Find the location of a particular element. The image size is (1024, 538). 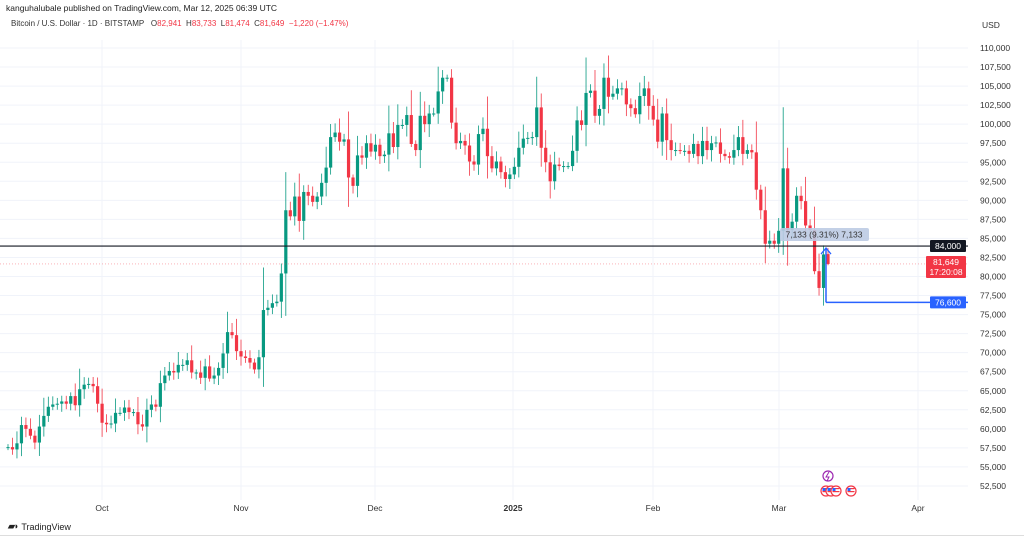

y-tick-label: 82,500 is located at coordinates (993, 257).